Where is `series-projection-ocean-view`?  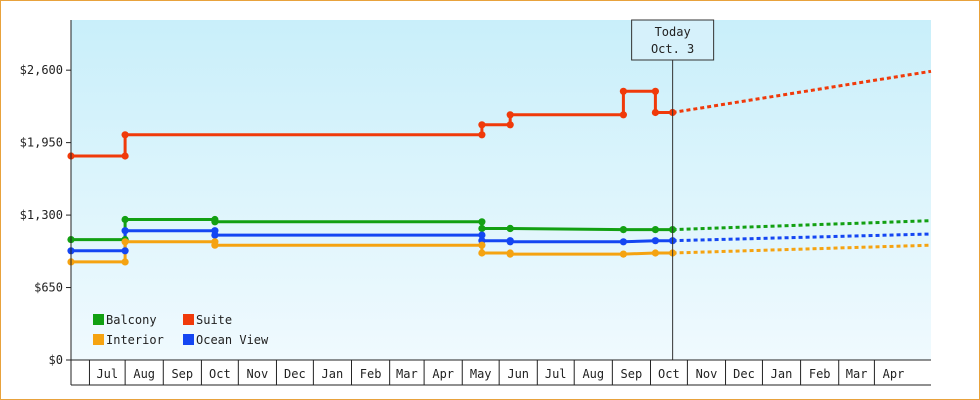 series-projection-ocean-view is located at coordinates (802, 237).